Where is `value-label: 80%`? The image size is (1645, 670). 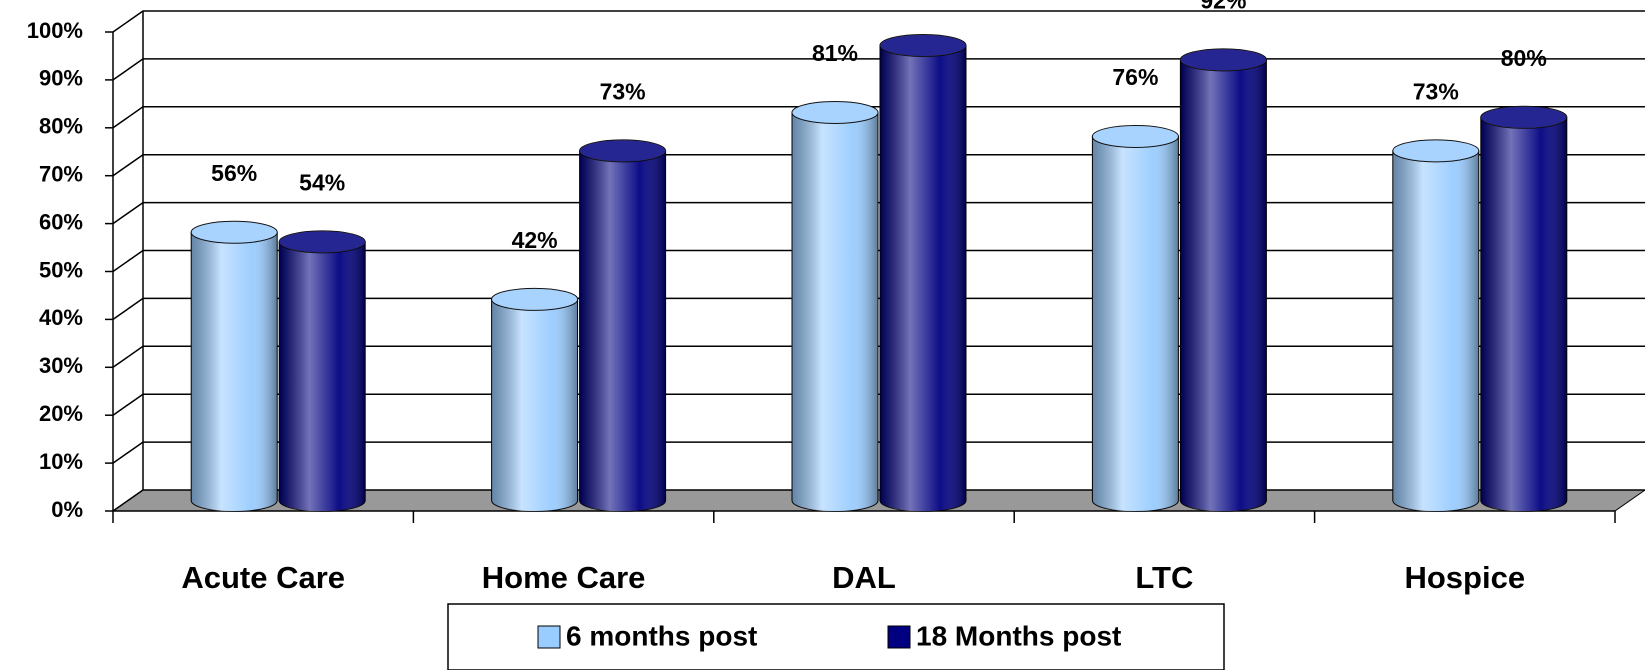
value-label: 80% is located at coordinates (1524, 58).